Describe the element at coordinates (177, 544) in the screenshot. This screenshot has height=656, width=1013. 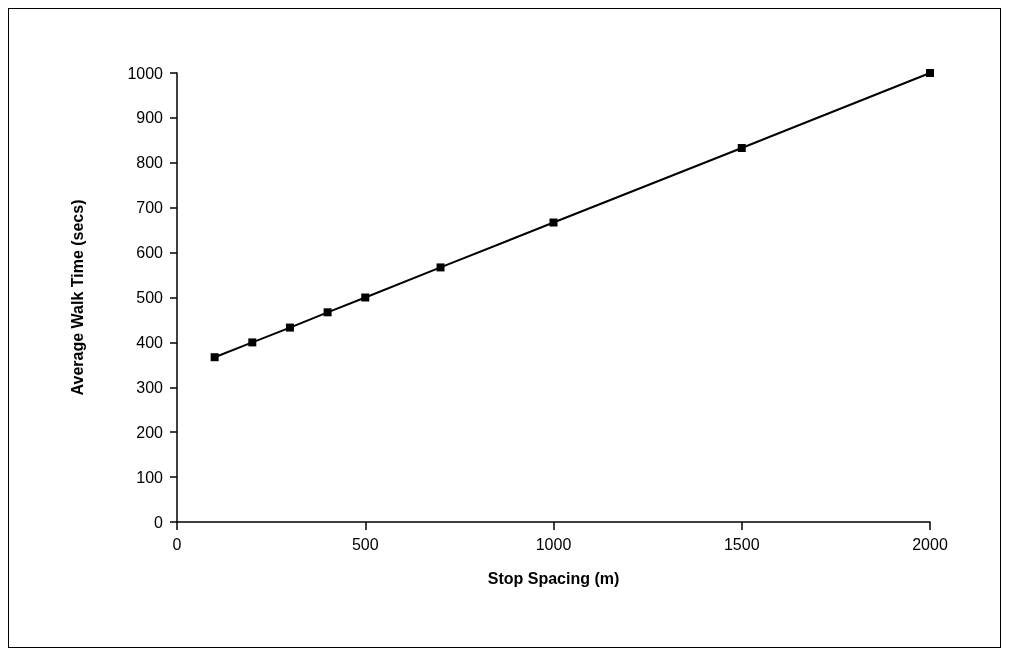
I see `x-tick-label: 0` at that location.